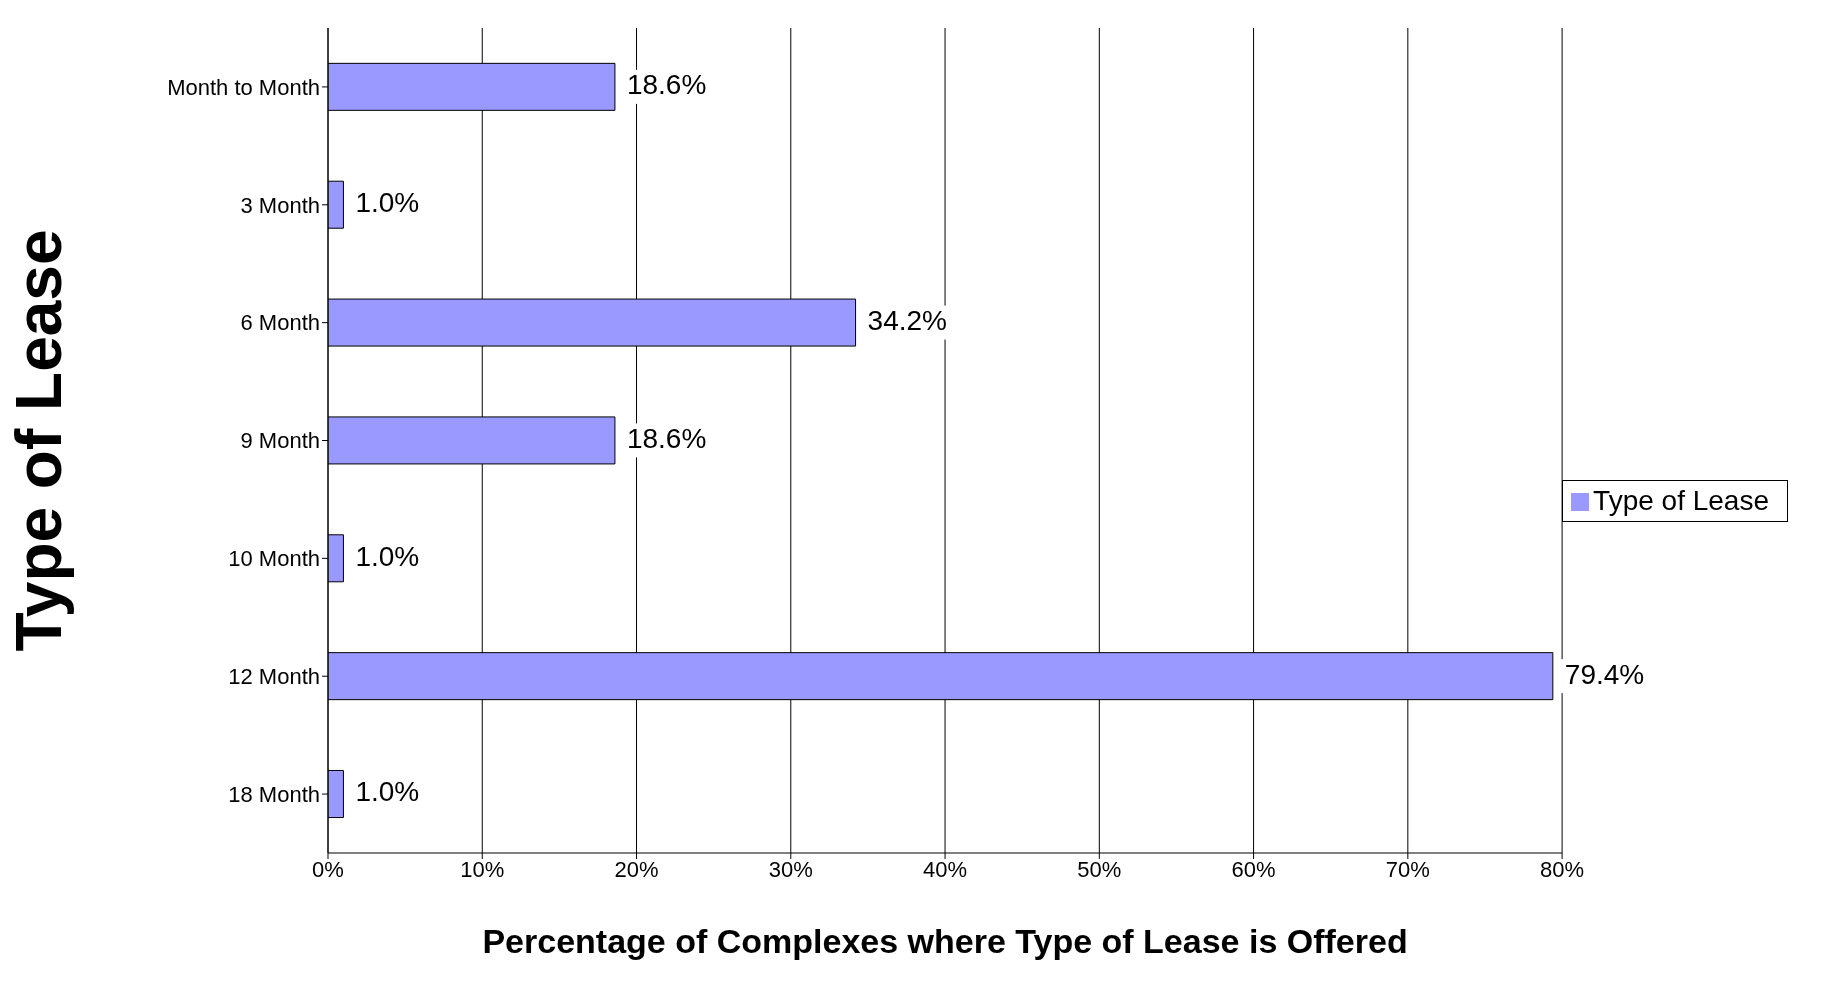 The width and height of the screenshot is (1821, 1005). I want to click on y-tick-label: 9 Month, so click(280, 441).